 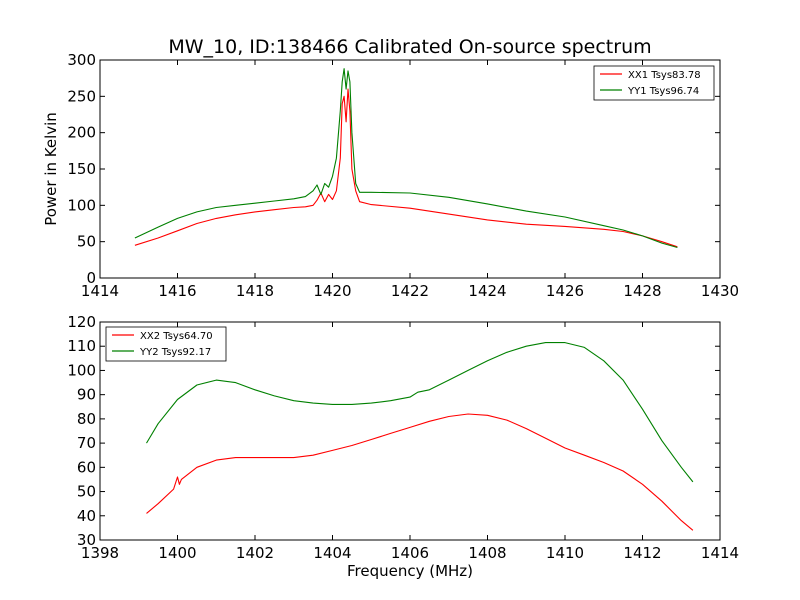 What do you see at coordinates (81, 322) in the screenshot?
I see `y-tick-label: 120` at bounding box center [81, 322].